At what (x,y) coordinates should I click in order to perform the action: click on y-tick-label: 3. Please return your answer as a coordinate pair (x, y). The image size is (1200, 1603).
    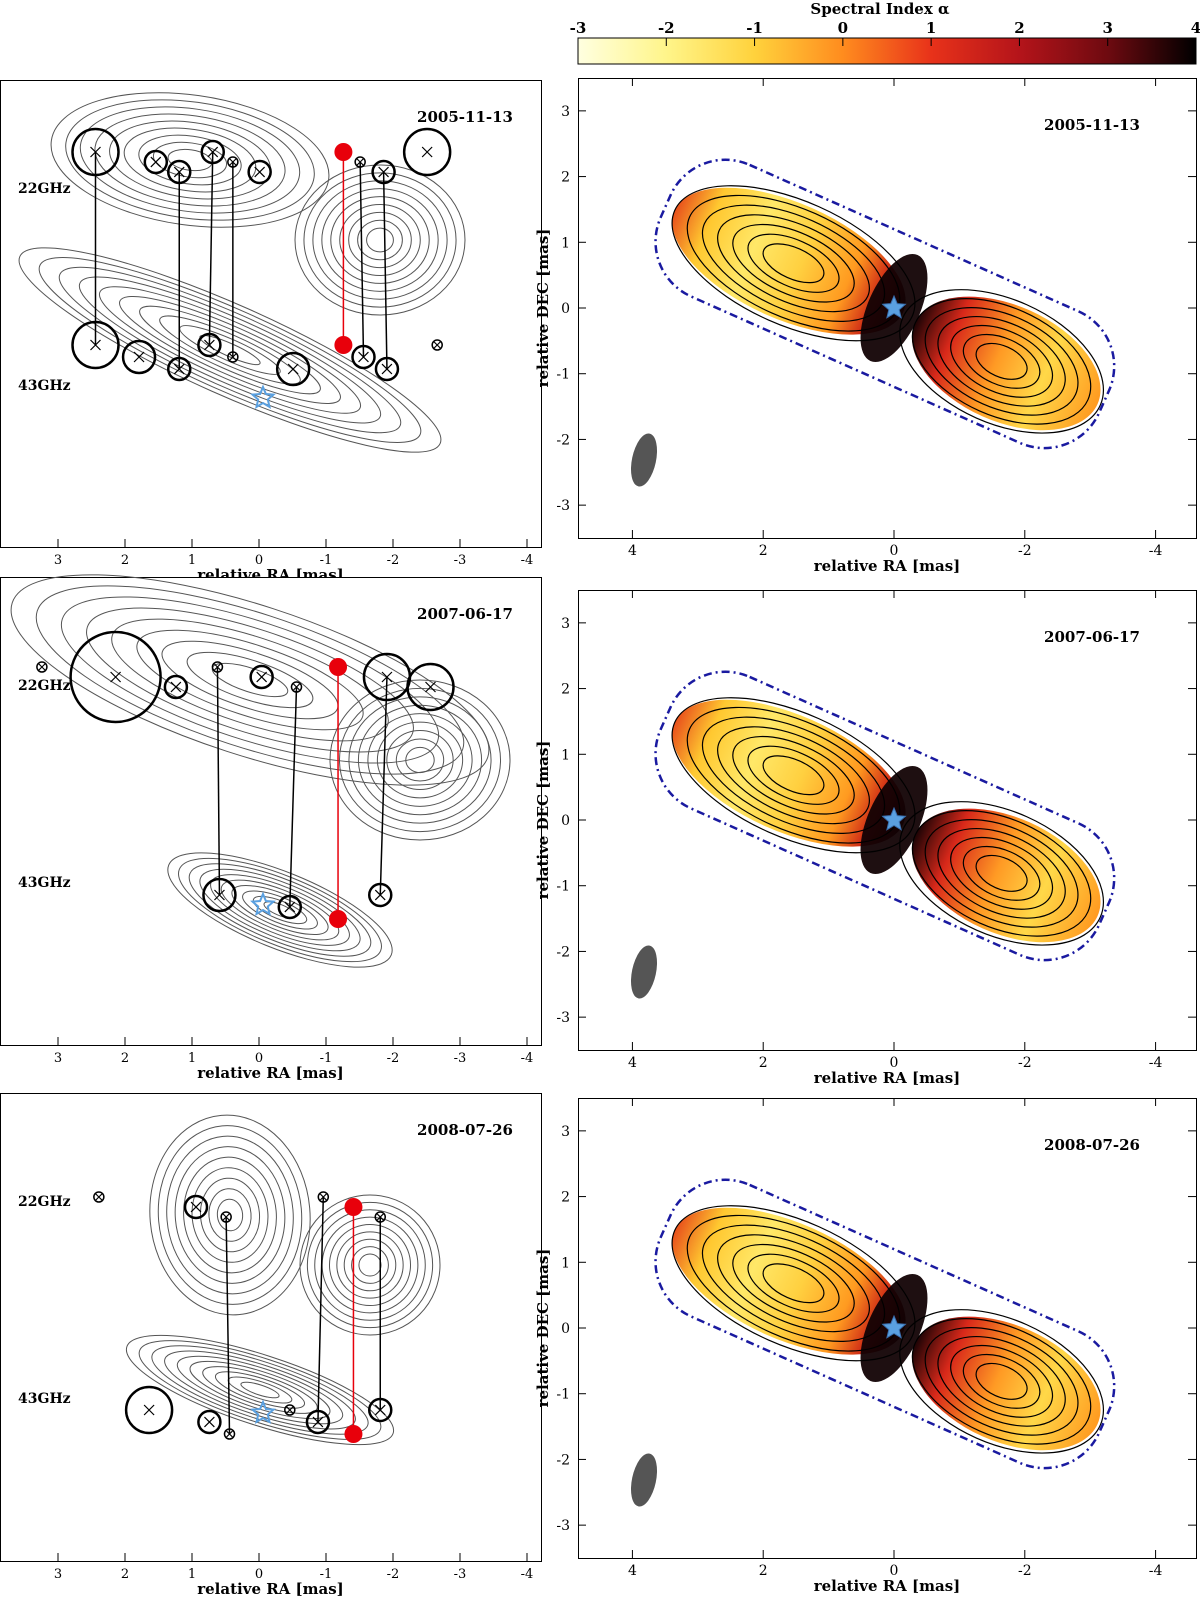
    Looking at the image, I should click on (565, 112).